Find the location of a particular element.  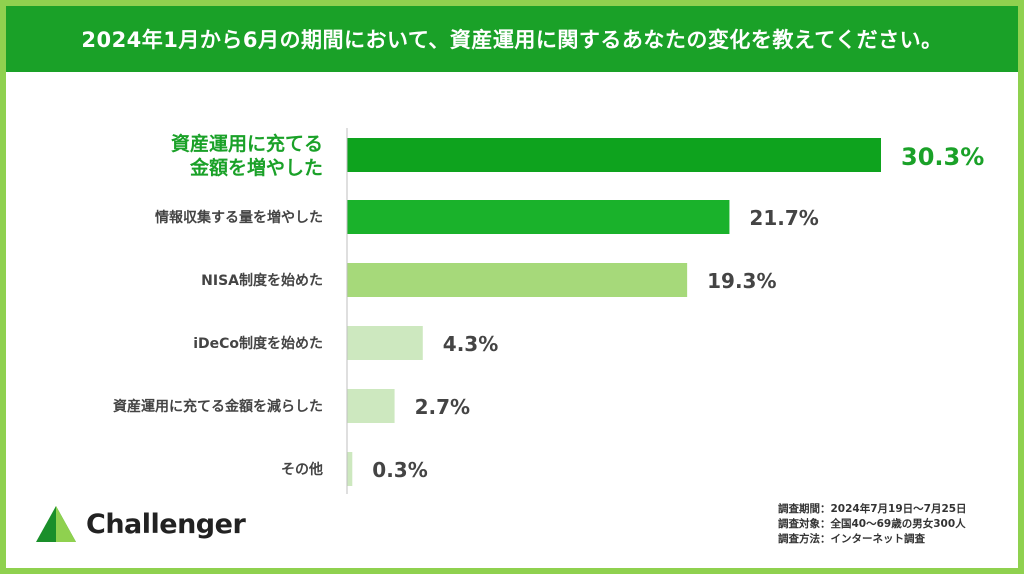

value-label-4: 4.3% is located at coordinates (470, 344).